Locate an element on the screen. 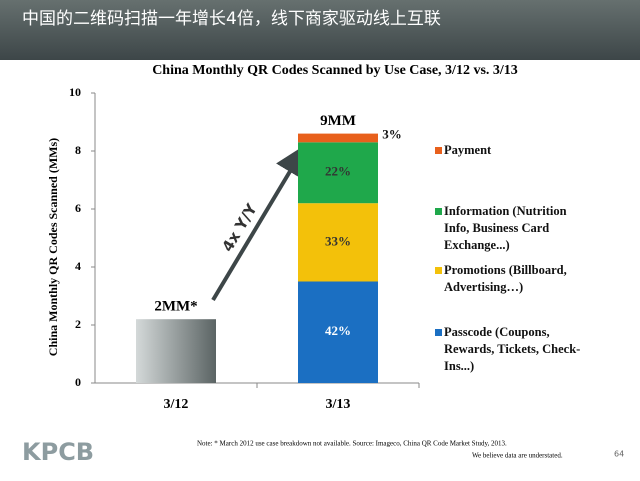  x-tick-label: 3/12 is located at coordinates (176, 404).